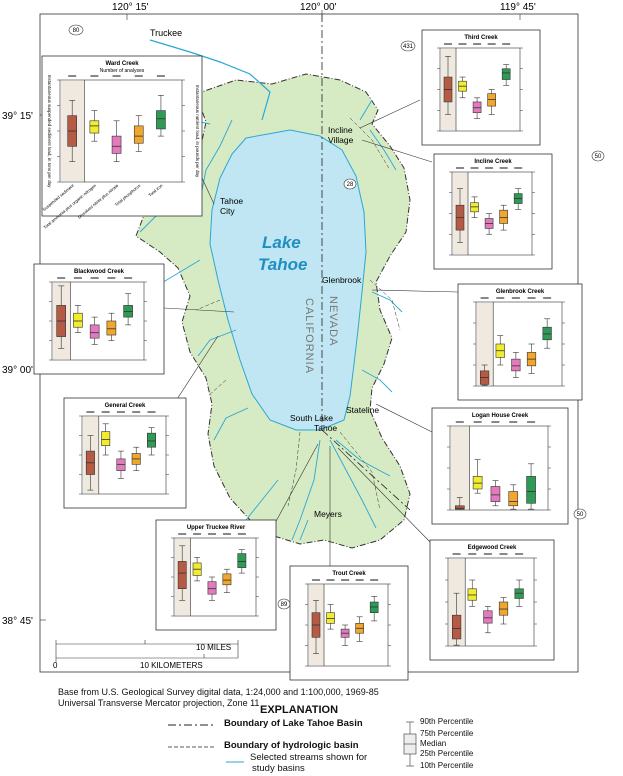 The image size is (623, 776). Describe the element at coordinates (341, 140) in the screenshot. I see `place-incline-2: Village` at that location.